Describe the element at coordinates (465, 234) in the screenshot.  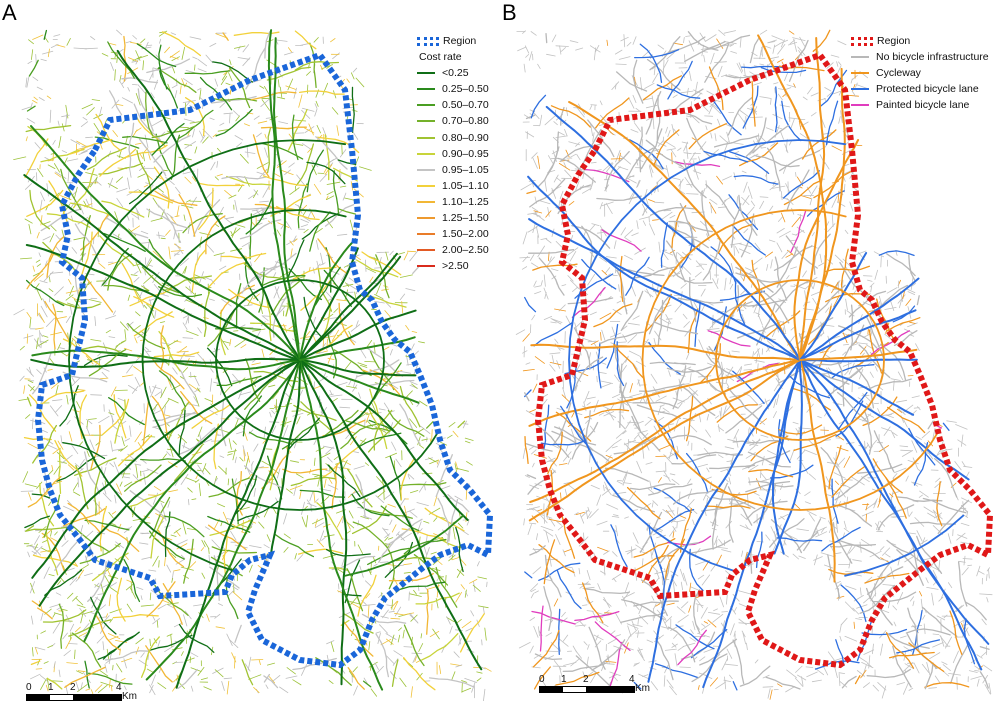
I see `legend-label: 1.50–2.00` at that location.